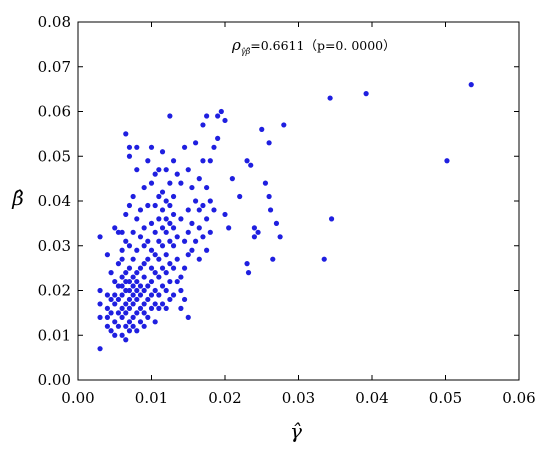  Describe the element at coordinates (518, 398) in the screenshot. I see `x-tick-label: 0.06` at that location.